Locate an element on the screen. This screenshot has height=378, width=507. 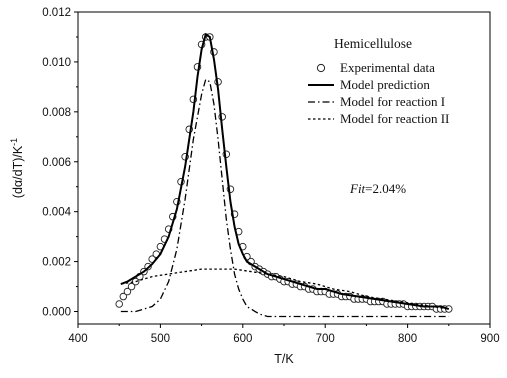
x-axis: 400 500 600 700 800 900 is located at coordinates (284, 334).